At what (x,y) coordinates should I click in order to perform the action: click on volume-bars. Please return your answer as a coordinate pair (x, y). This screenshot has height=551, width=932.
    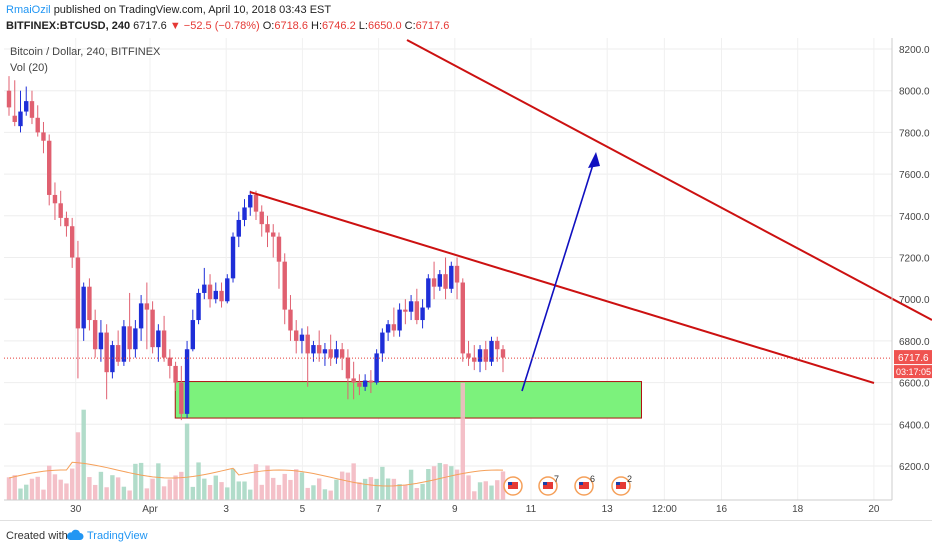
    Looking at the image, I should click on (256, 441).